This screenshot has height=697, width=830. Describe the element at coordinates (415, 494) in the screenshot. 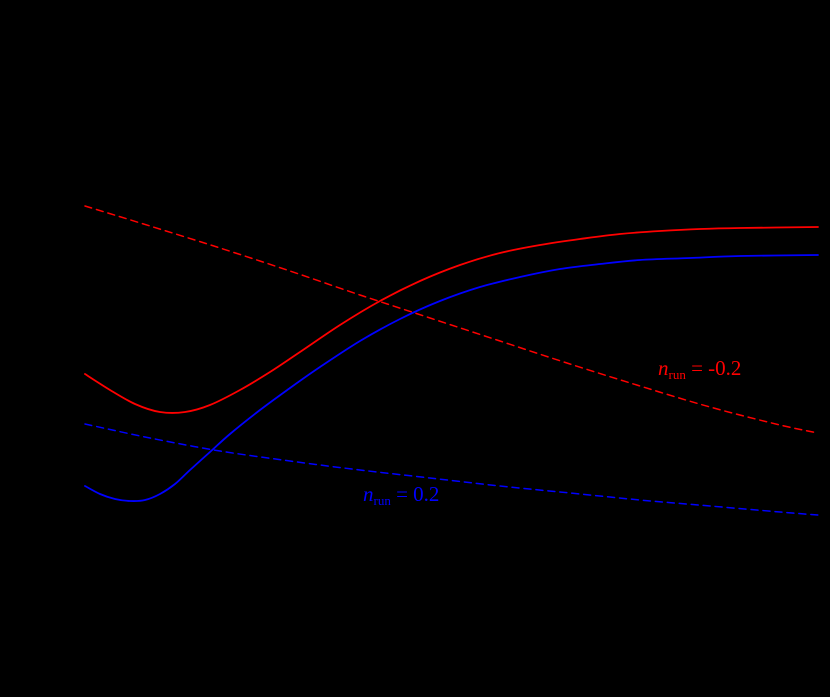

I see `annotation-value: = 0.2` at that location.